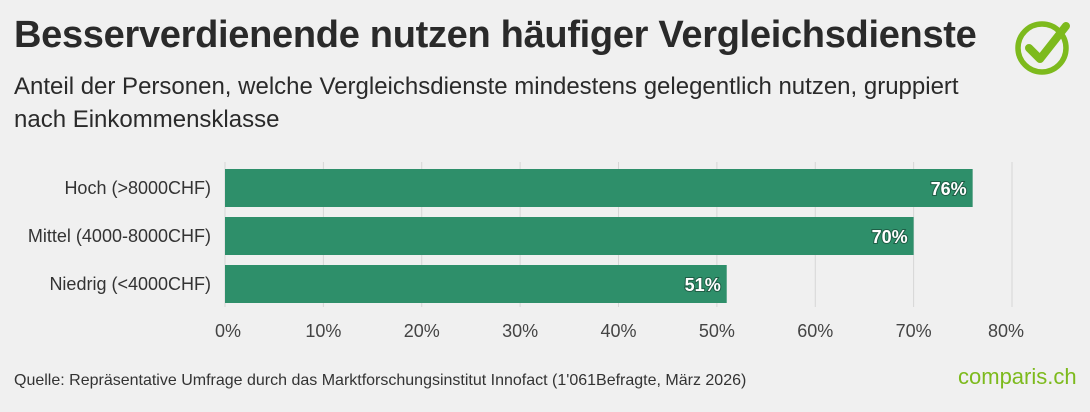  I want to click on brand-o: o, so click(975, 376).